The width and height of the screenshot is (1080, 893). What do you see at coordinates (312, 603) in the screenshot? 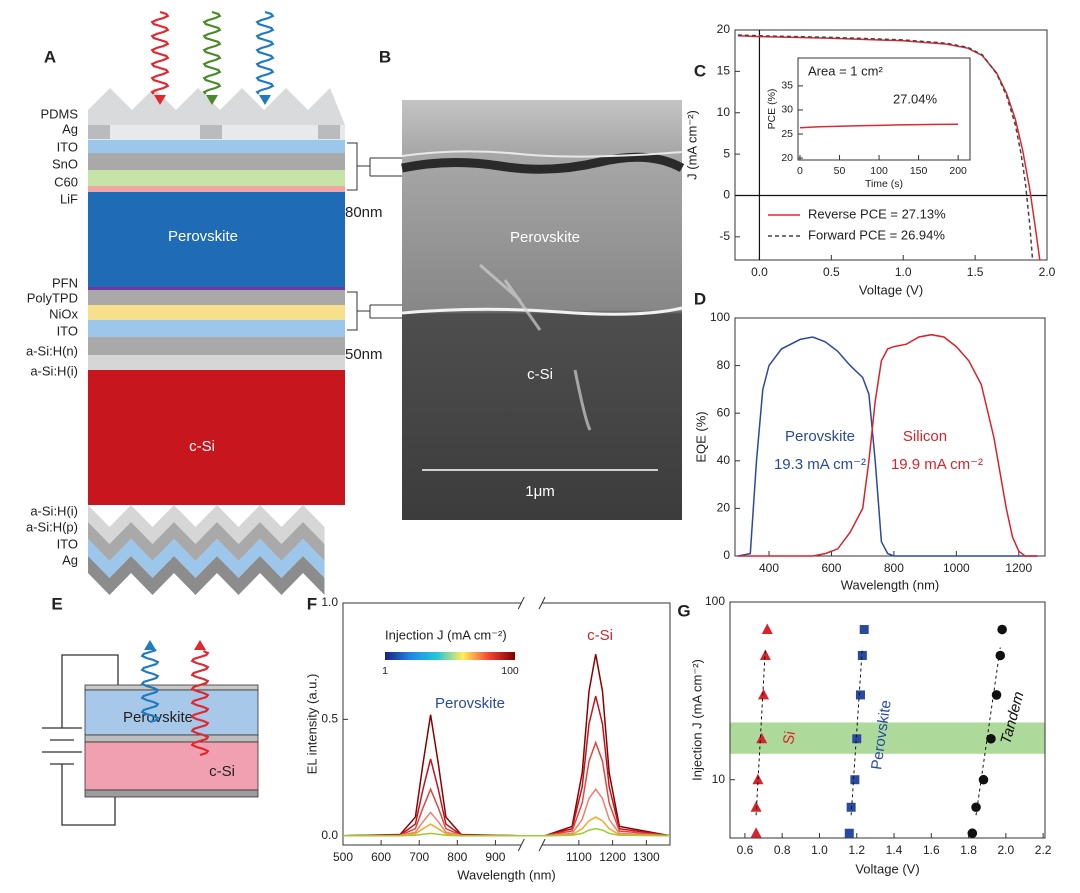
I see `panel-label: F` at bounding box center [312, 603].